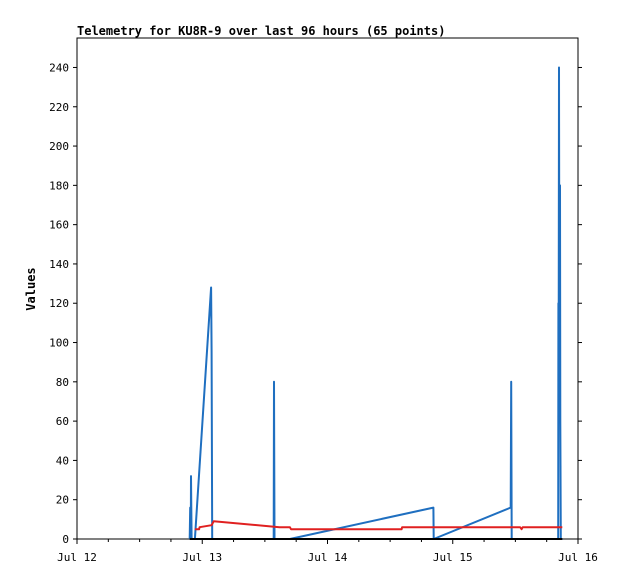 The width and height of the screenshot is (618, 579). Describe the element at coordinates (59, 67) in the screenshot. I see `y-tick-label: 240` at that location.